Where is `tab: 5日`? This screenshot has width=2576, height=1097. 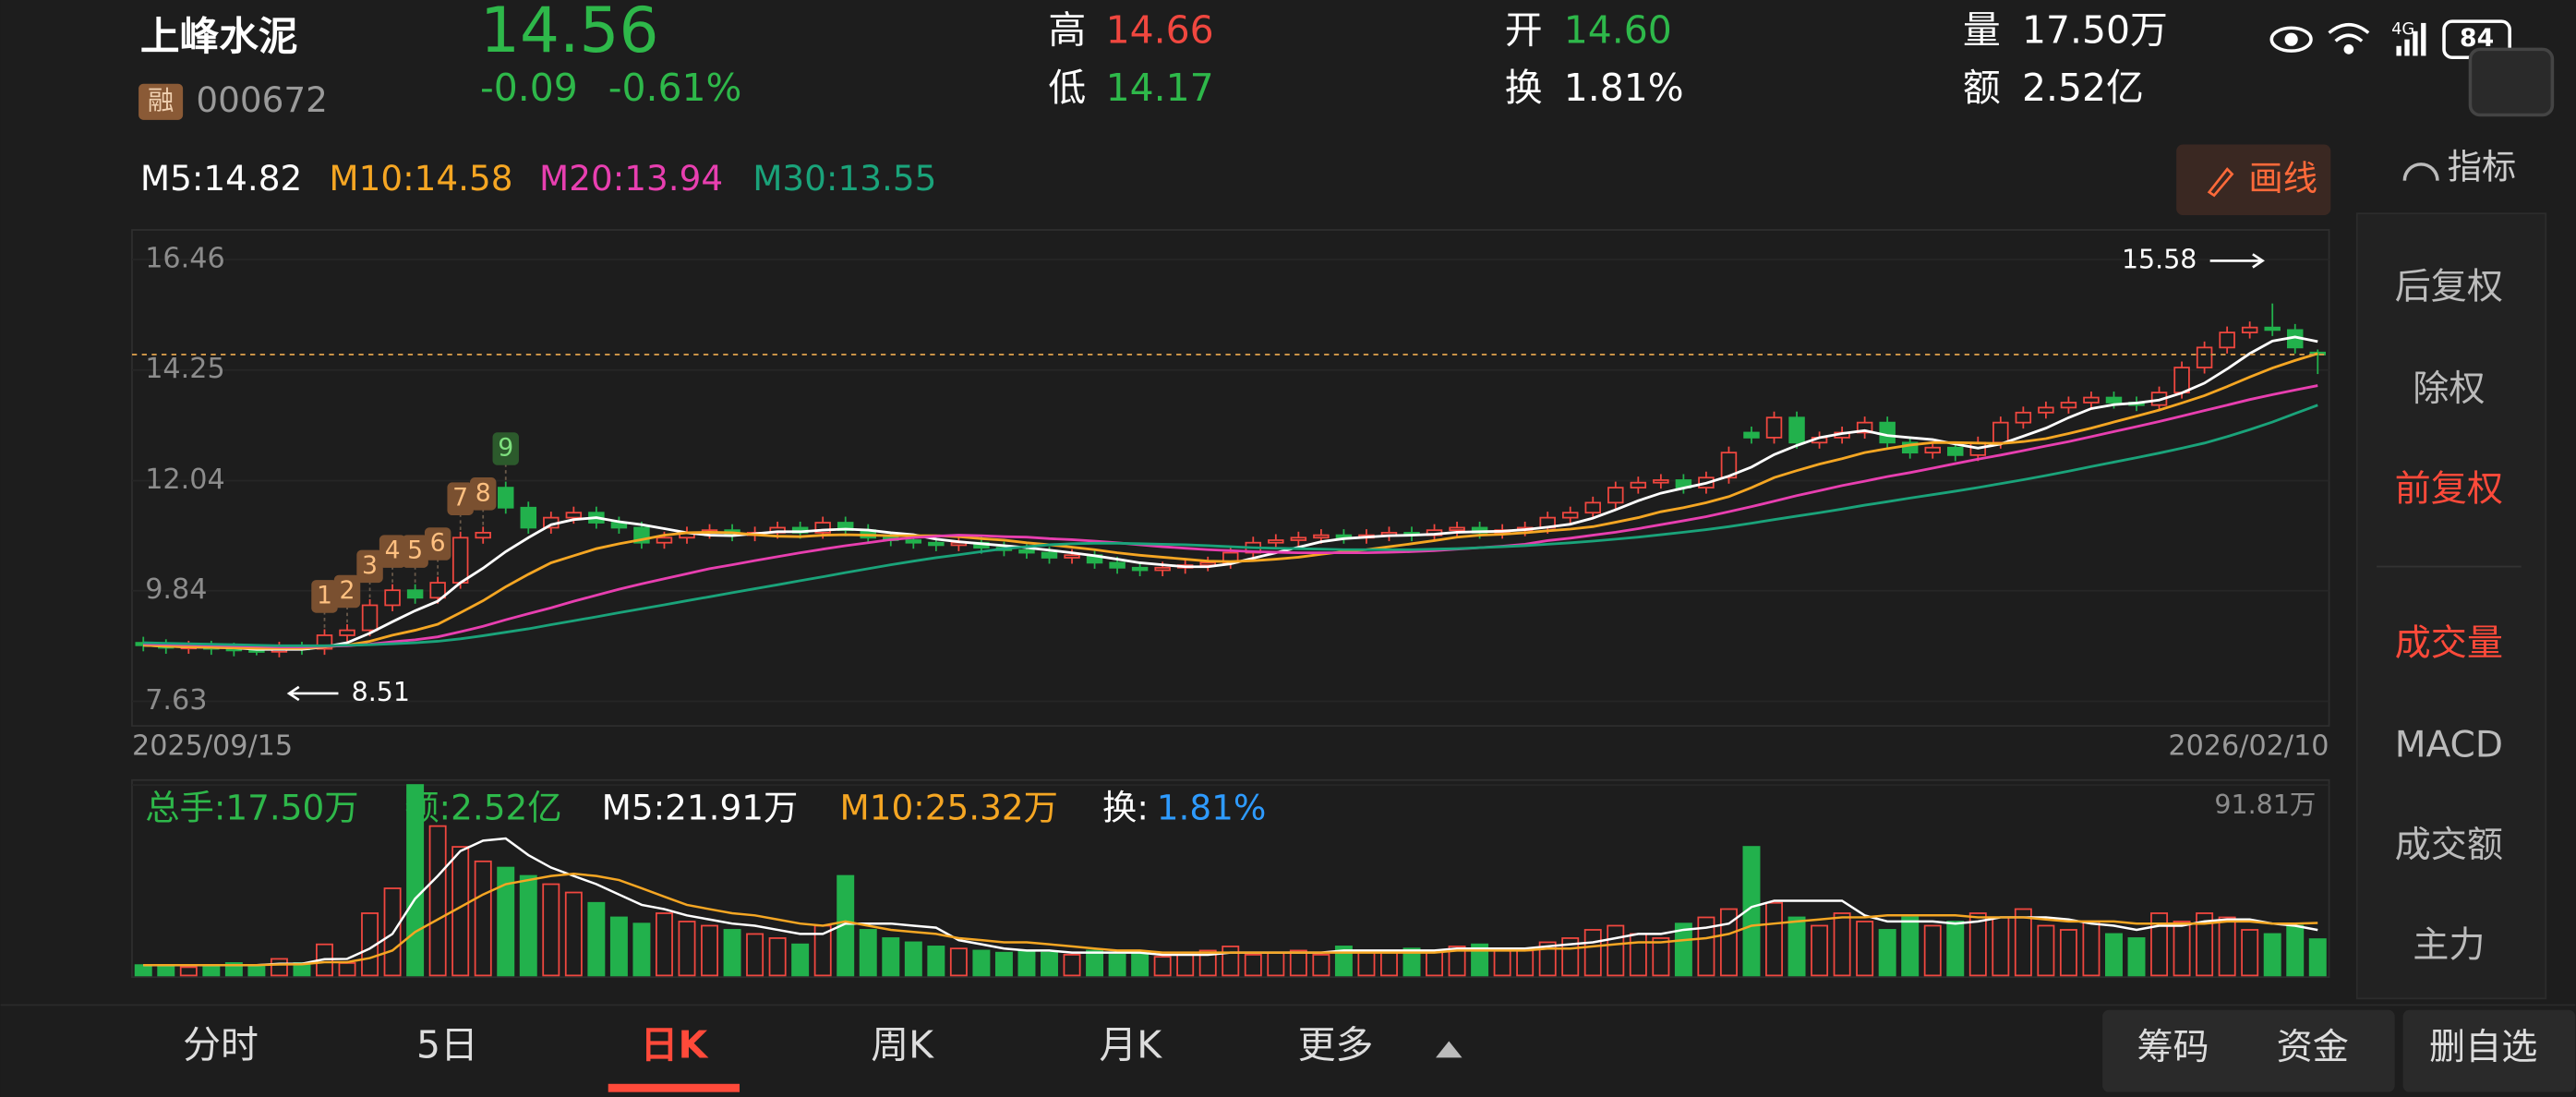
tab: 5日 is located at coordinates (447, 1045).